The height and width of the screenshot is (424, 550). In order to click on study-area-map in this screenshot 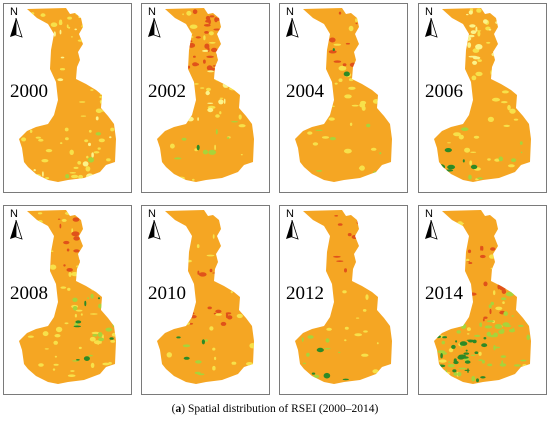, I will do `click(482, 95)`.